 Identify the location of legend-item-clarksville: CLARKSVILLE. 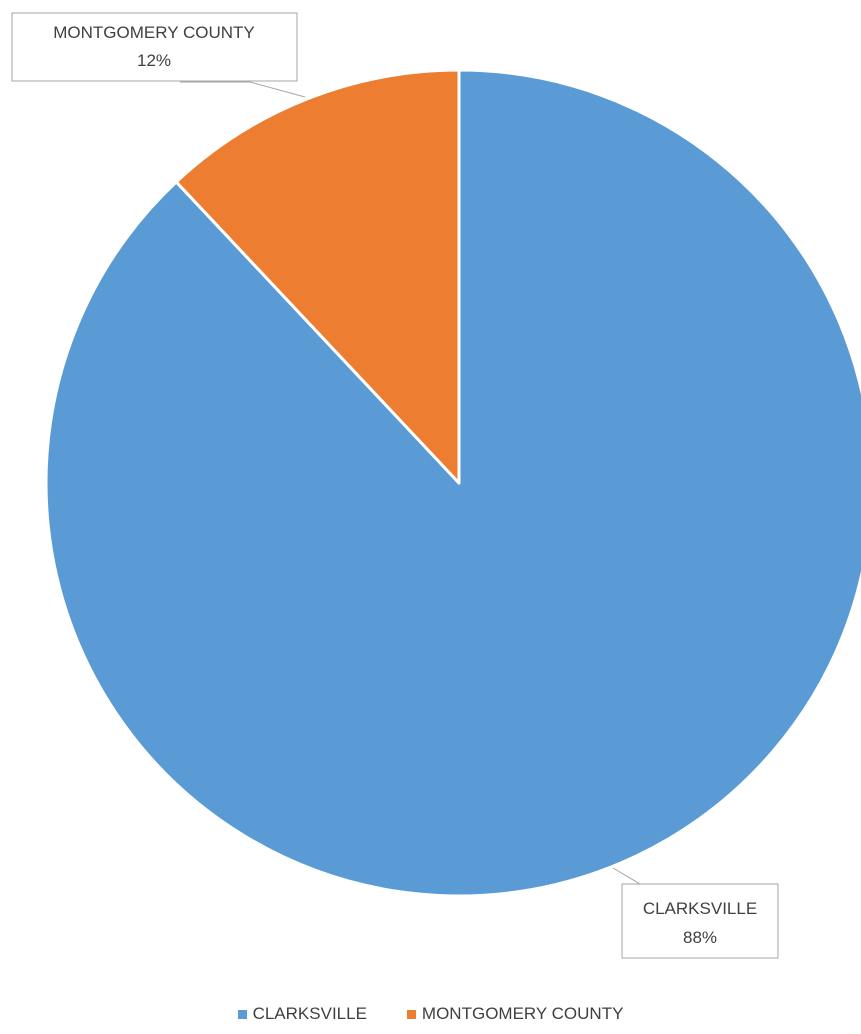
(302, 1014).